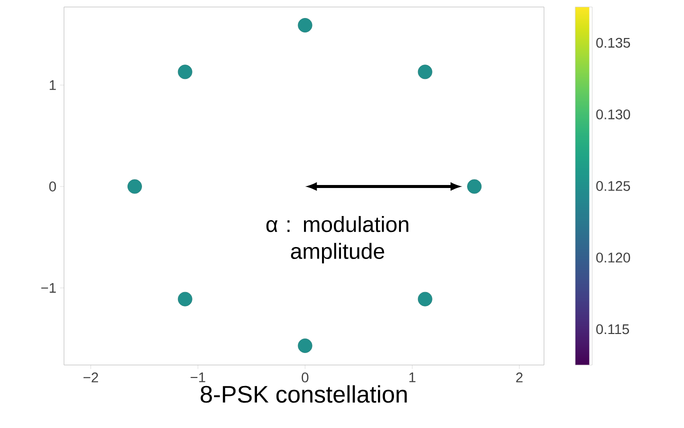 The width and height of the screenshot is (684, 428). What do you see at coordinates (337, 240) in the screenshot?
I see `annotation: α : modulation amplitude` at bounding box center [337, 240].